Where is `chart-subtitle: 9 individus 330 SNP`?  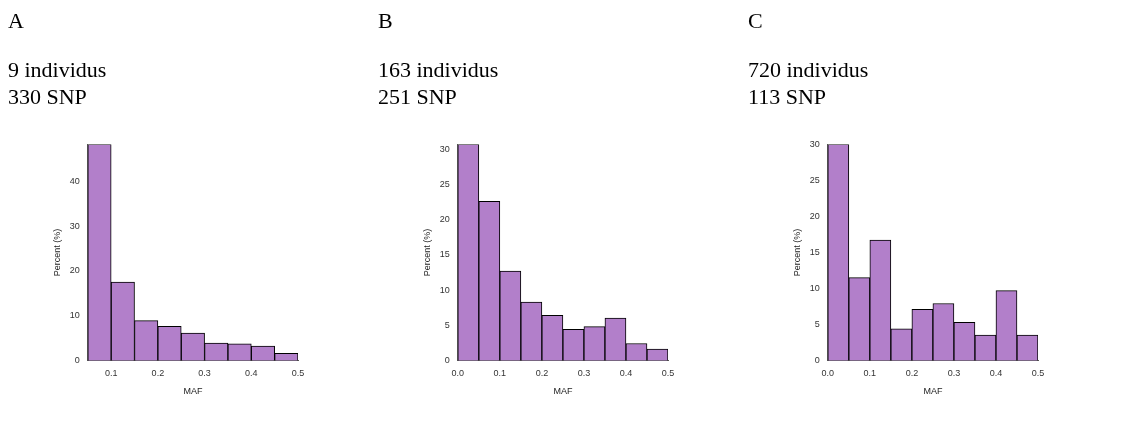
chart-subtitle: 9 individus 330 SNP is located at coordinates (58, 83).